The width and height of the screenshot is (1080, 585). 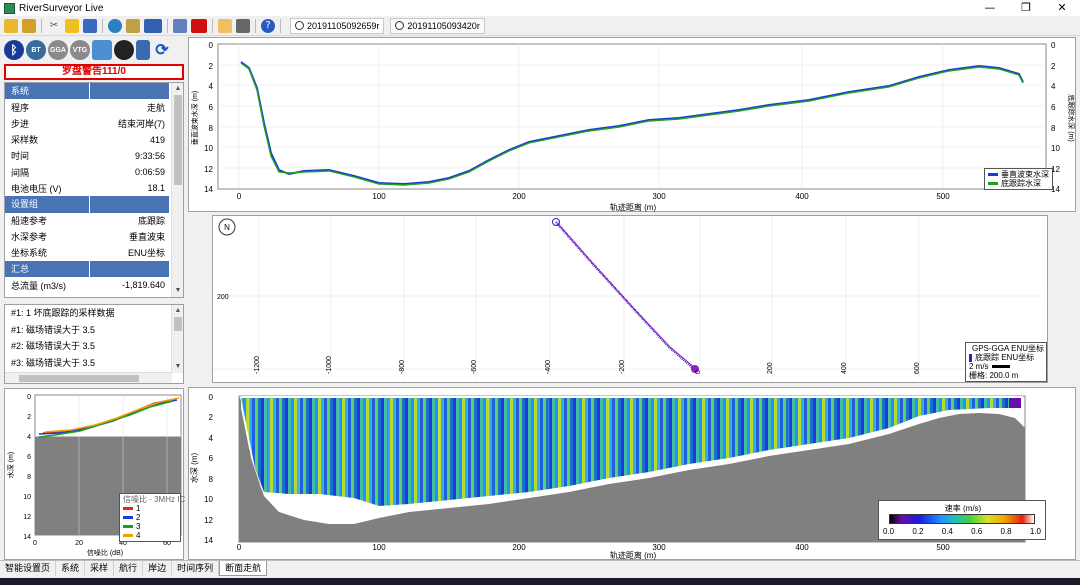 What do you see at coordinates (47, 204) in the screenshot?
I see `group-header-label: 设置组` at bounding box center [47, 204].